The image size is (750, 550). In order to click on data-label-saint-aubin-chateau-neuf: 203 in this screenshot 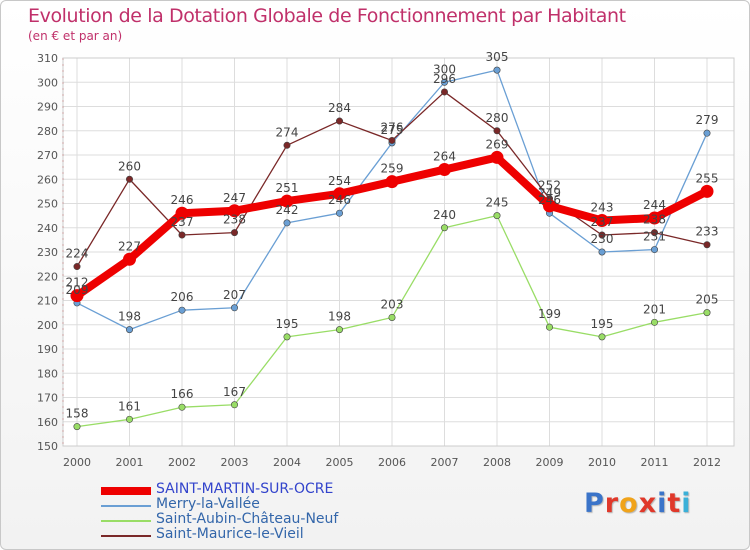, I will do `click(392, 304)`.